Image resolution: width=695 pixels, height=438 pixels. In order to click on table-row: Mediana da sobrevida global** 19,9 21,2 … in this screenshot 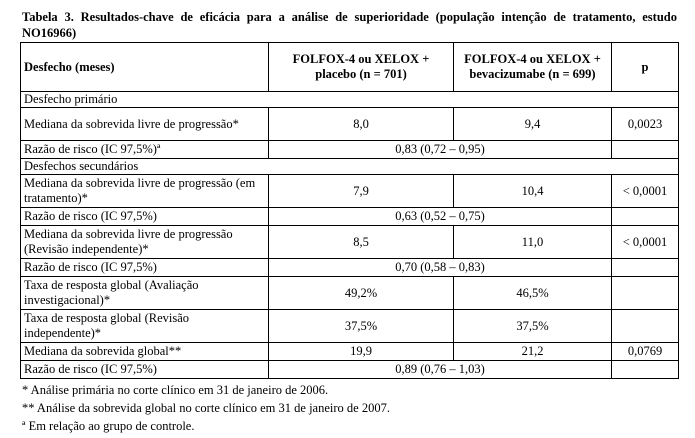, I will do `click(349, 351)`.